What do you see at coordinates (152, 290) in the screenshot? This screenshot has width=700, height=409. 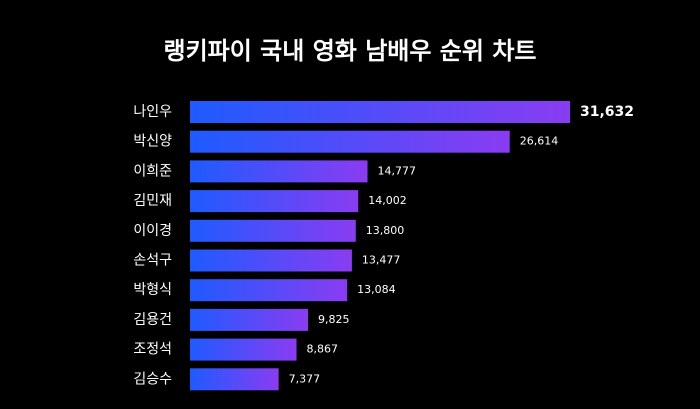 I see `category-label: 박형식` at bounding box center [152, 290].